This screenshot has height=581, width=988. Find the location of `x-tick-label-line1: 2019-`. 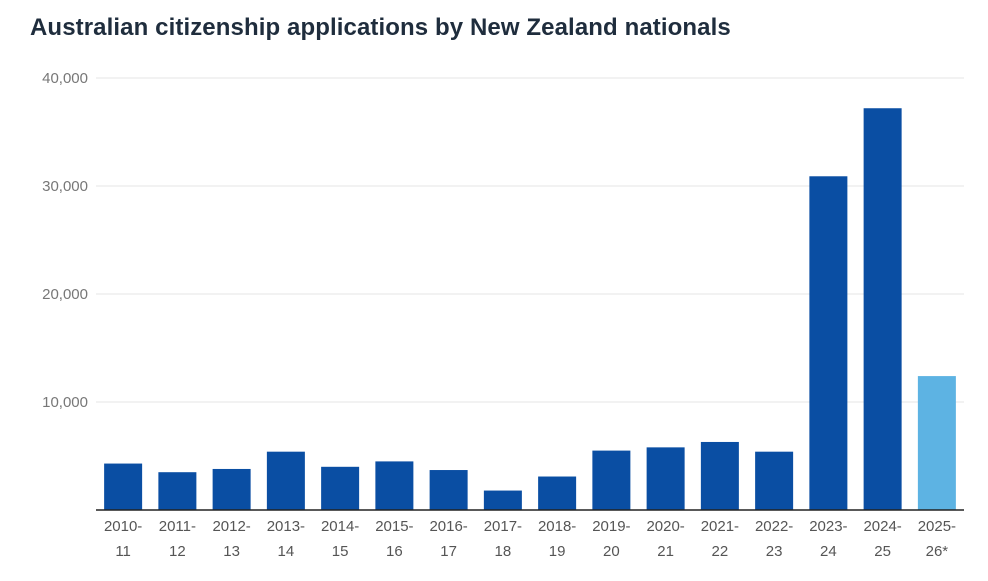

x-tick-label-line1: 2019- is located at coordinates (611, 526).